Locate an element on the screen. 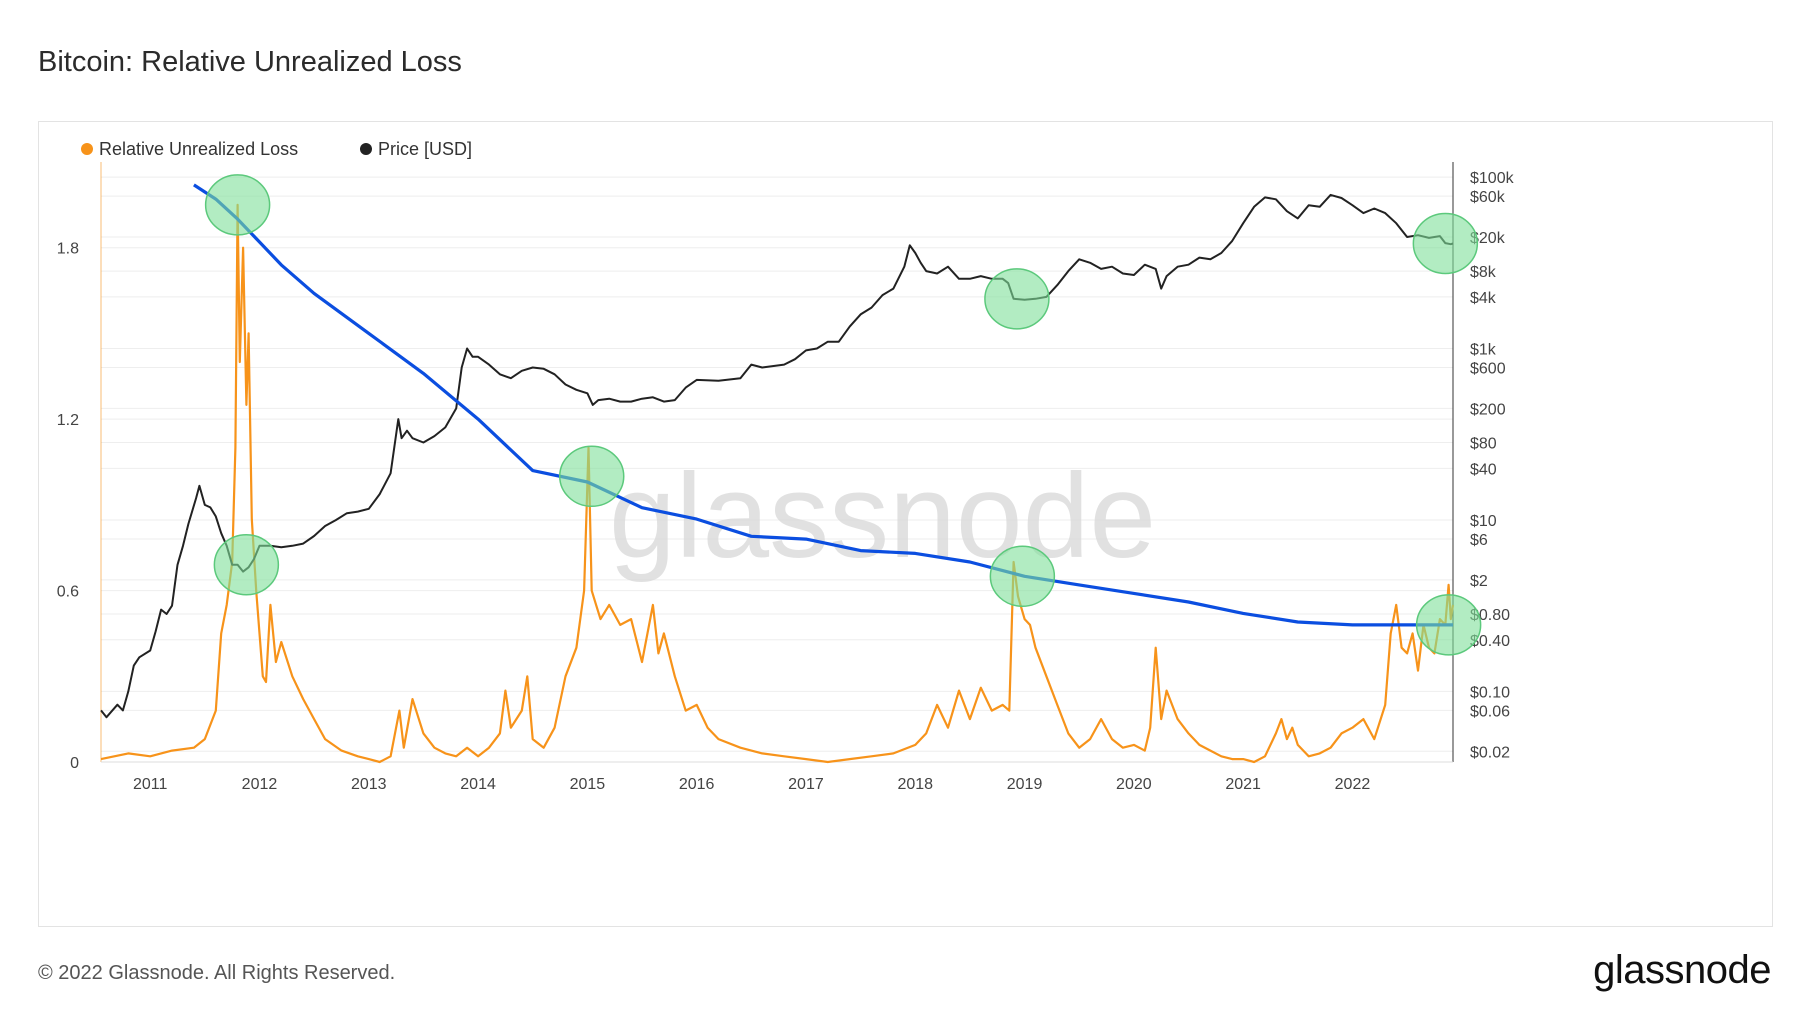 This screenshot has height=1012, width=1800. page-title: Bitcoin: Relative Unrealized Loss is located at coordinates (250, 62).